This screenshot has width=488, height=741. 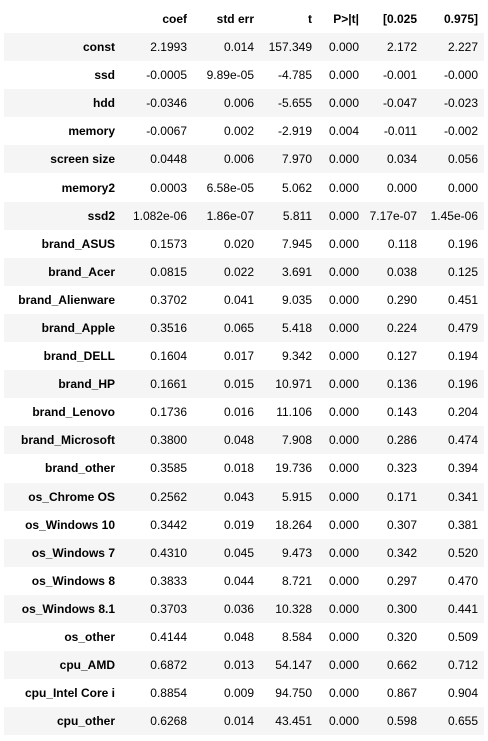 What do you see at coordinates (168, 693) in the screenshot?
I see `table-cell: 0.8854` at bounding box center [168, 693].